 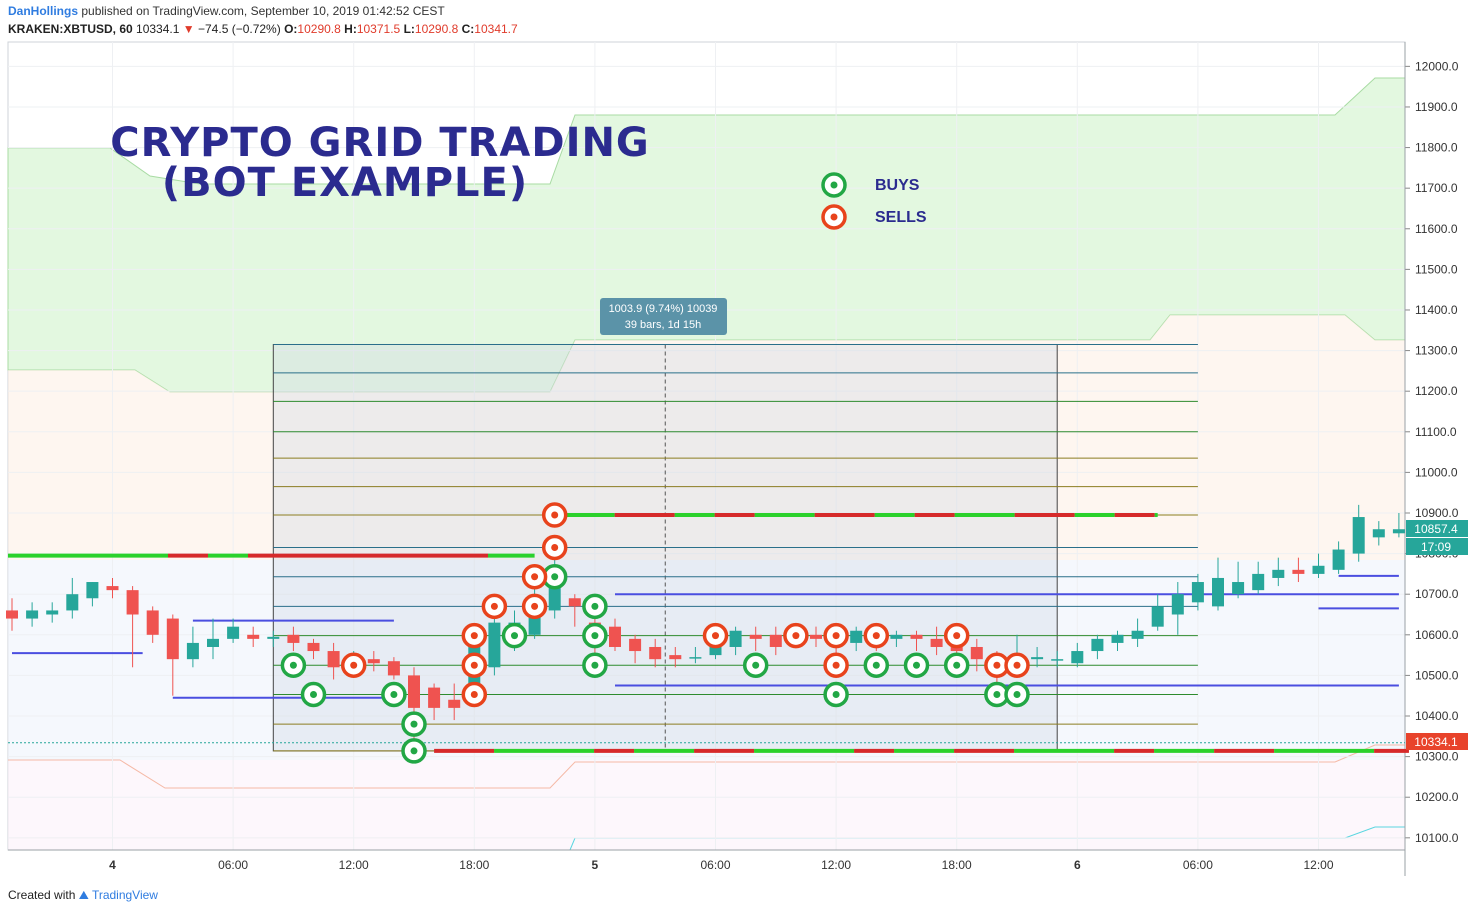 I want to click on y-tick-label: 10300.0, so click(x=1437, y=757).